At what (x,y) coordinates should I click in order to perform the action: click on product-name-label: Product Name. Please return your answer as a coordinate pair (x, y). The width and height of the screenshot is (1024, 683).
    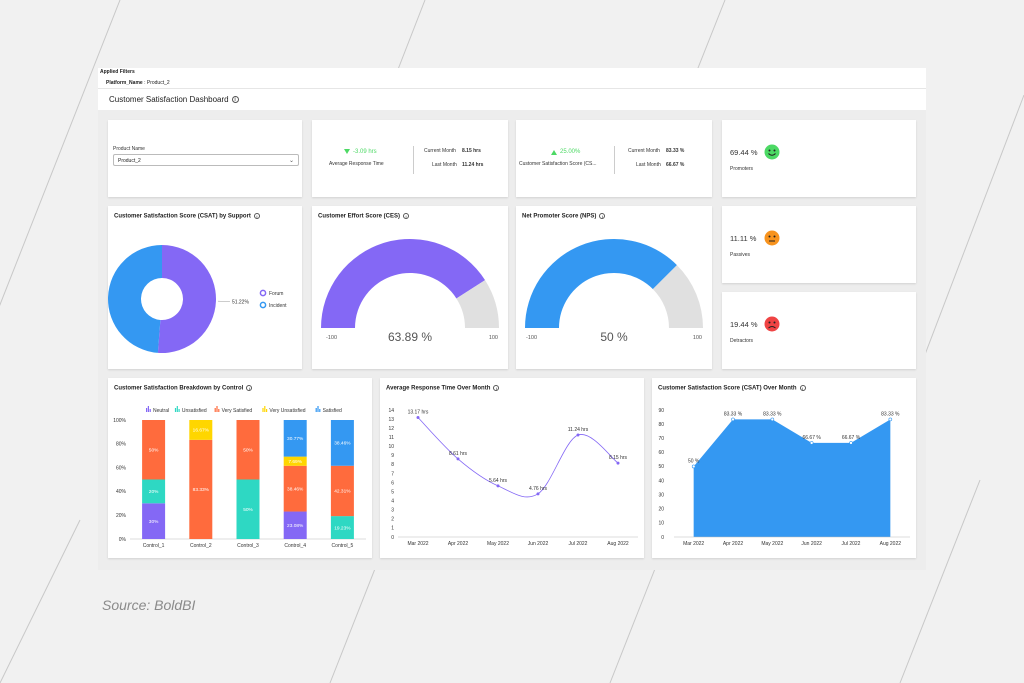
    Looking at the image, I should click on (129, 149).